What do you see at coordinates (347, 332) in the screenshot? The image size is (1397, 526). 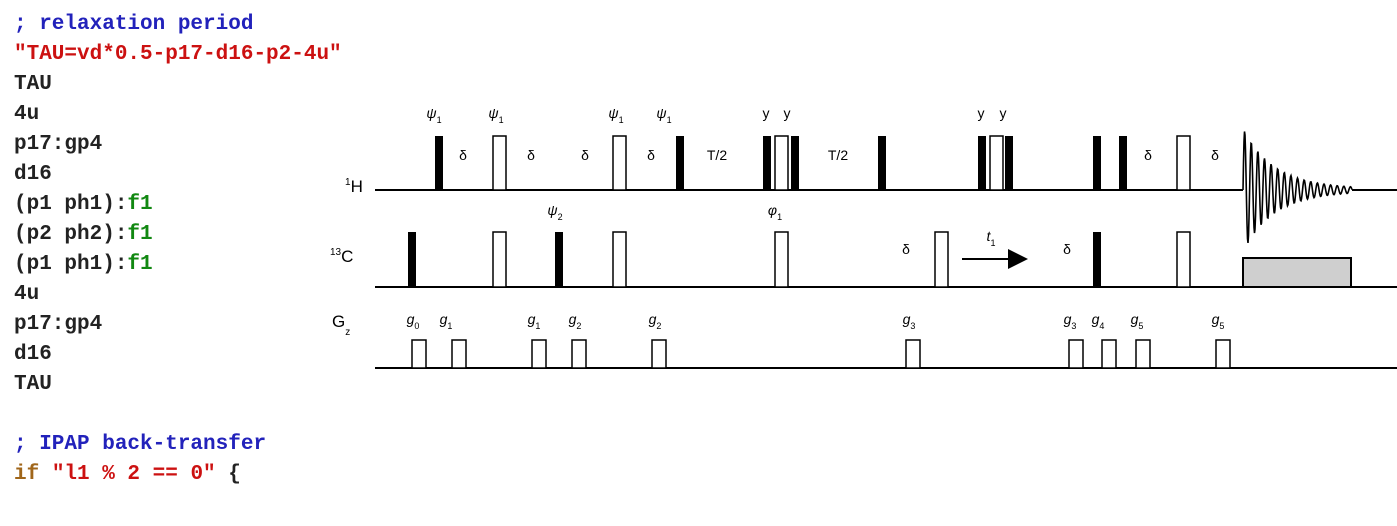 I see `subscript: z` at bounding box center [347, 332].